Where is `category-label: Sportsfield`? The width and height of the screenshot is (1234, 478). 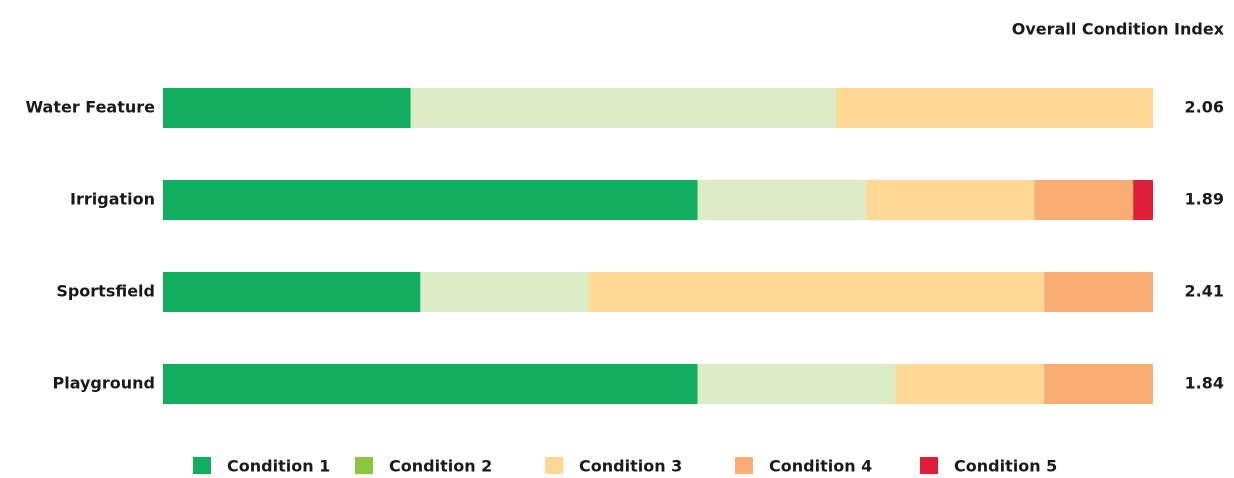 category-label: Sportsfield is located at coordinates (105, 291).